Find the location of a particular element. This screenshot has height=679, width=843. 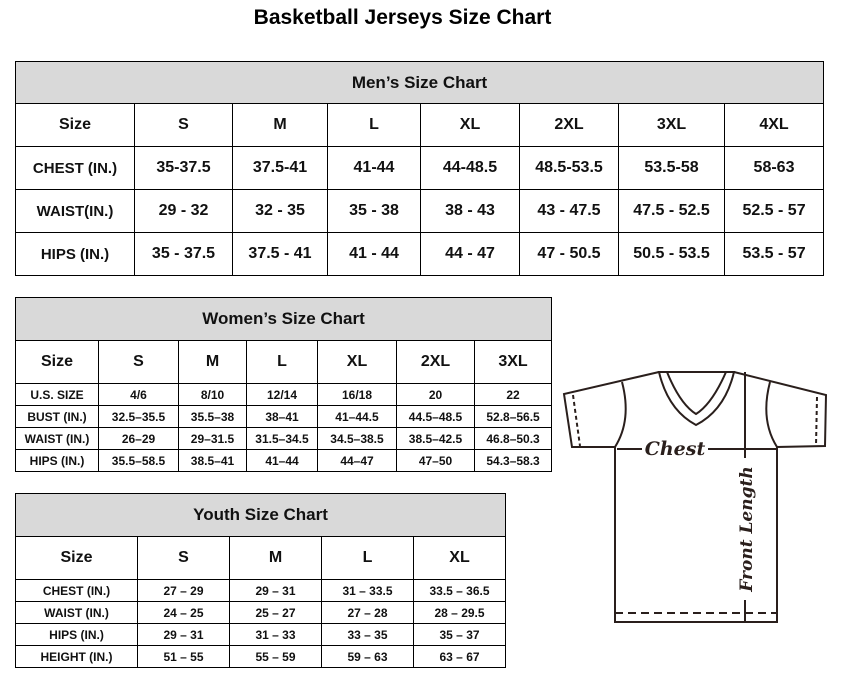

measure-cell: 22 is located at coordinates (513, 394).